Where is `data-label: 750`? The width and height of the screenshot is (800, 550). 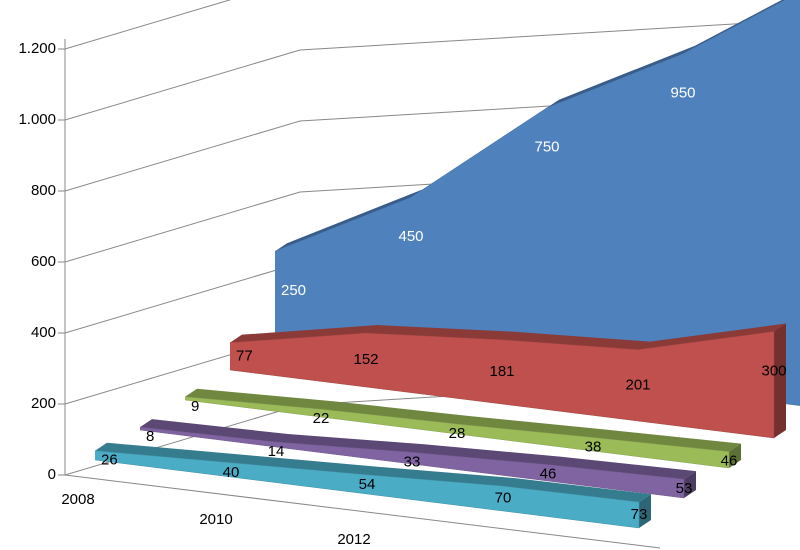
data-label: 750 is located at coordinates (546, 147).